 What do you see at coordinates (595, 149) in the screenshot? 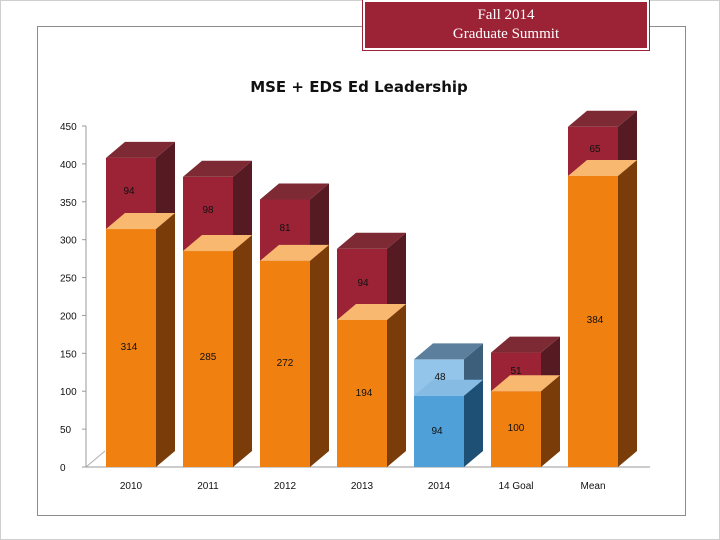
I see `data-label-top: 65` at bounding box center [595, 149].